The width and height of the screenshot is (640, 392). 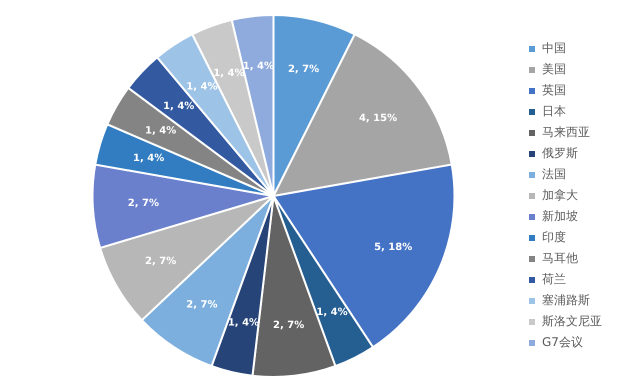 I want to click on data-label: 4, 15%, so click(x=378, y=118).